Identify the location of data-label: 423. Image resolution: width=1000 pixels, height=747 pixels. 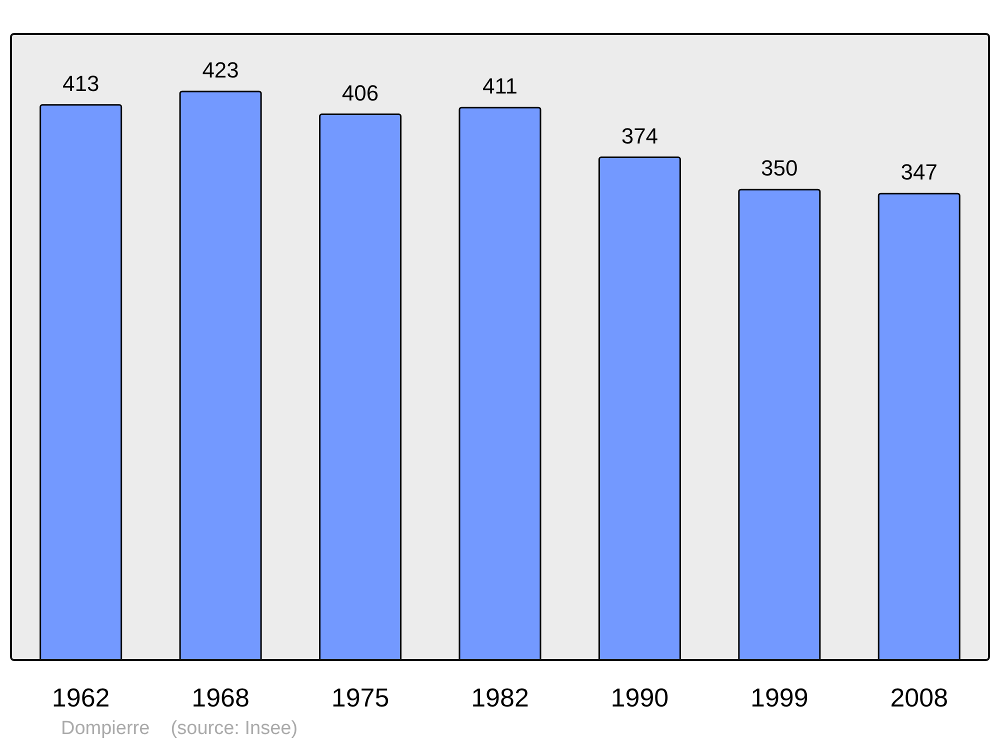
(220, 69).